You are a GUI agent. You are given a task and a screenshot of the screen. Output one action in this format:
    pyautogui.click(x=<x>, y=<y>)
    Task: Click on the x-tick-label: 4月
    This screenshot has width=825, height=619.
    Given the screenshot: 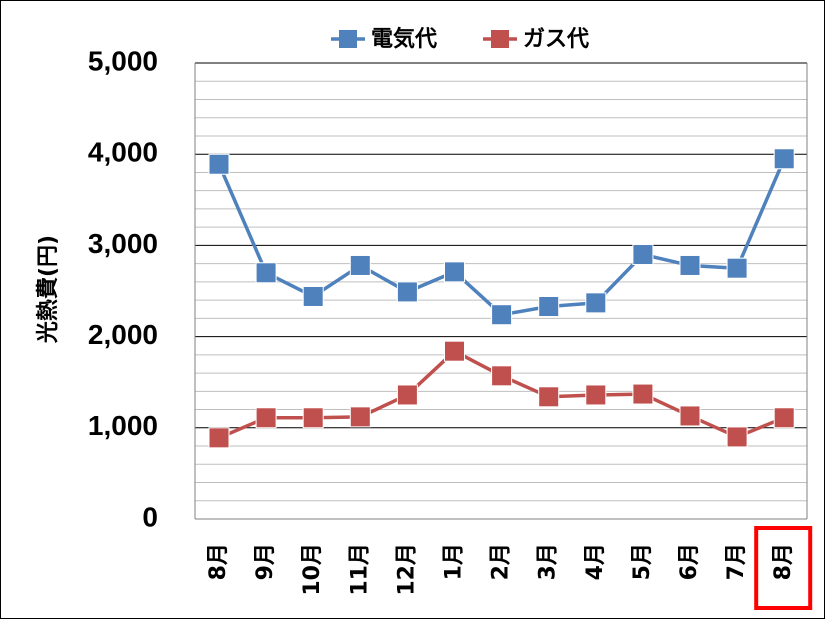 What is the action you would take?
    pyautogui.click(x=595, y=561)
    